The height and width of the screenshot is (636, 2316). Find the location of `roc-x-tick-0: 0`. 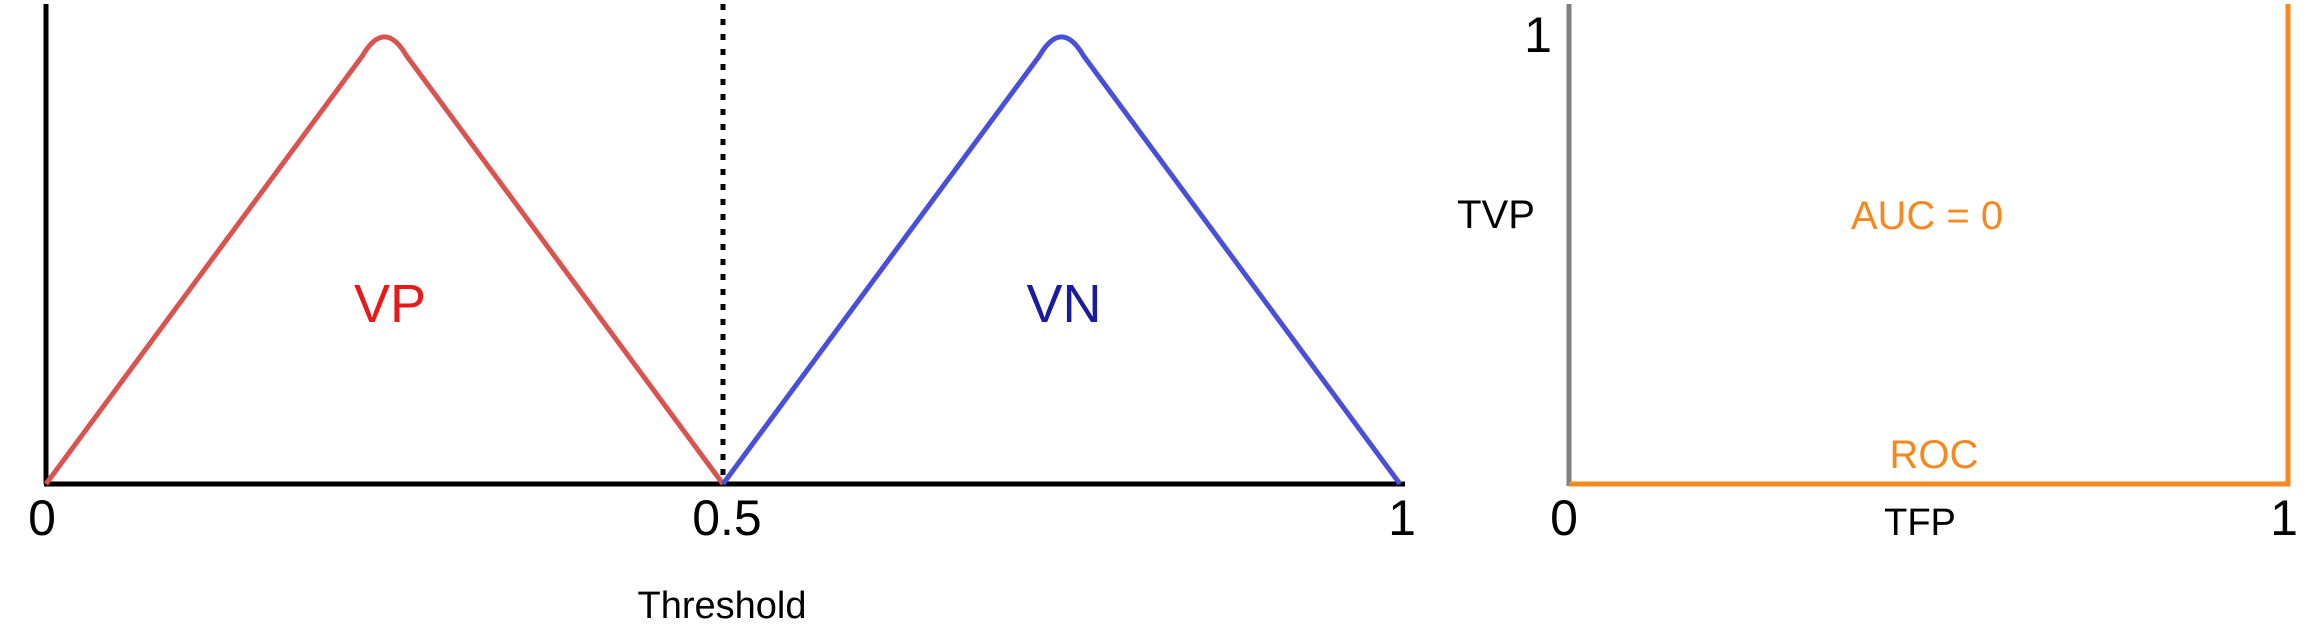

roc-x-tick-0: 0 is located at coordinates (1564, 518).